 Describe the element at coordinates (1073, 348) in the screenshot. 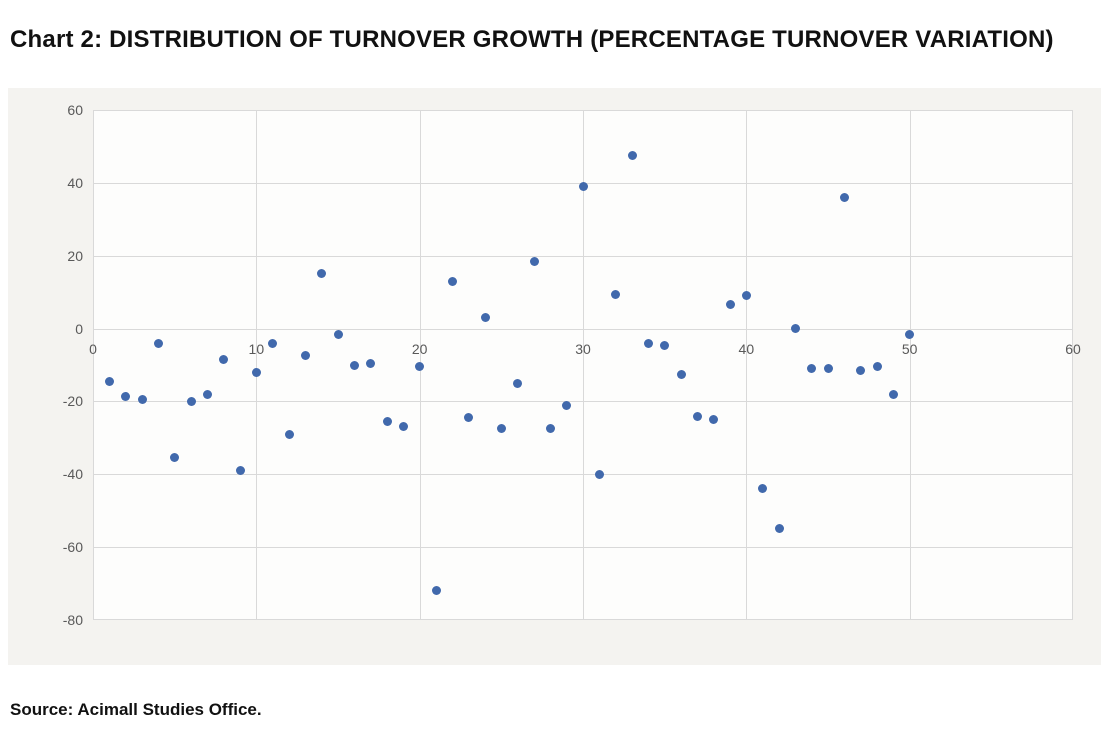

I see `x-tick-label: 60` at that location.